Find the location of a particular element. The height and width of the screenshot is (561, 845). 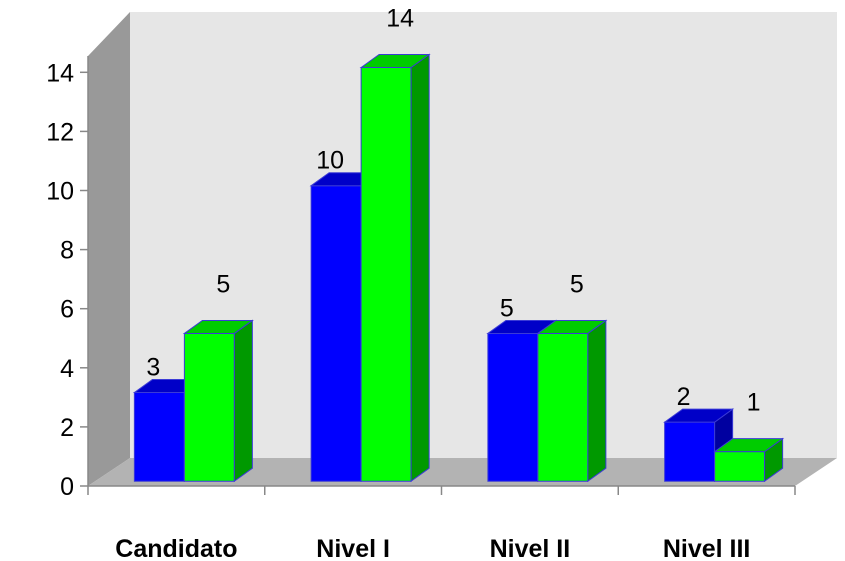

x-category-label: Candidato is located at coordinates (176, 548).